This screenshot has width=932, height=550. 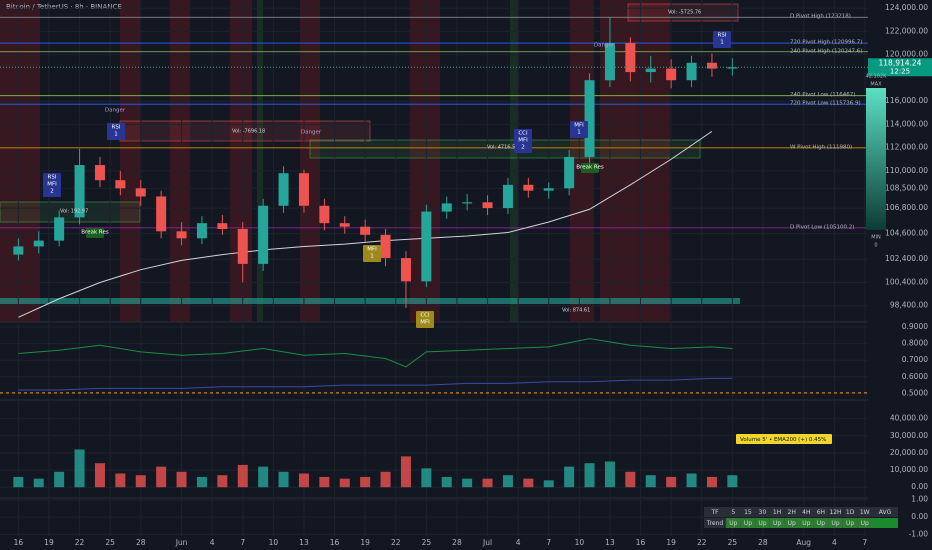 What do you see at coordinates (576, 311) in the screenshot?
I see `volume-label: Vol: 874.61` at bounding box center [576, 311].